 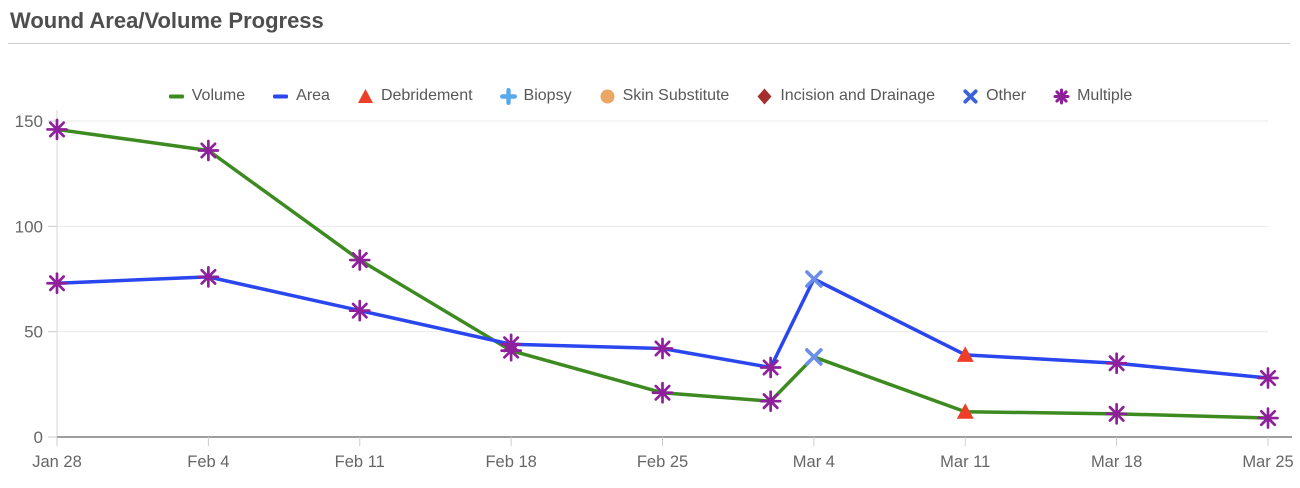 I want to click on axis-tick-label: 100, so click(x=29, y=226).